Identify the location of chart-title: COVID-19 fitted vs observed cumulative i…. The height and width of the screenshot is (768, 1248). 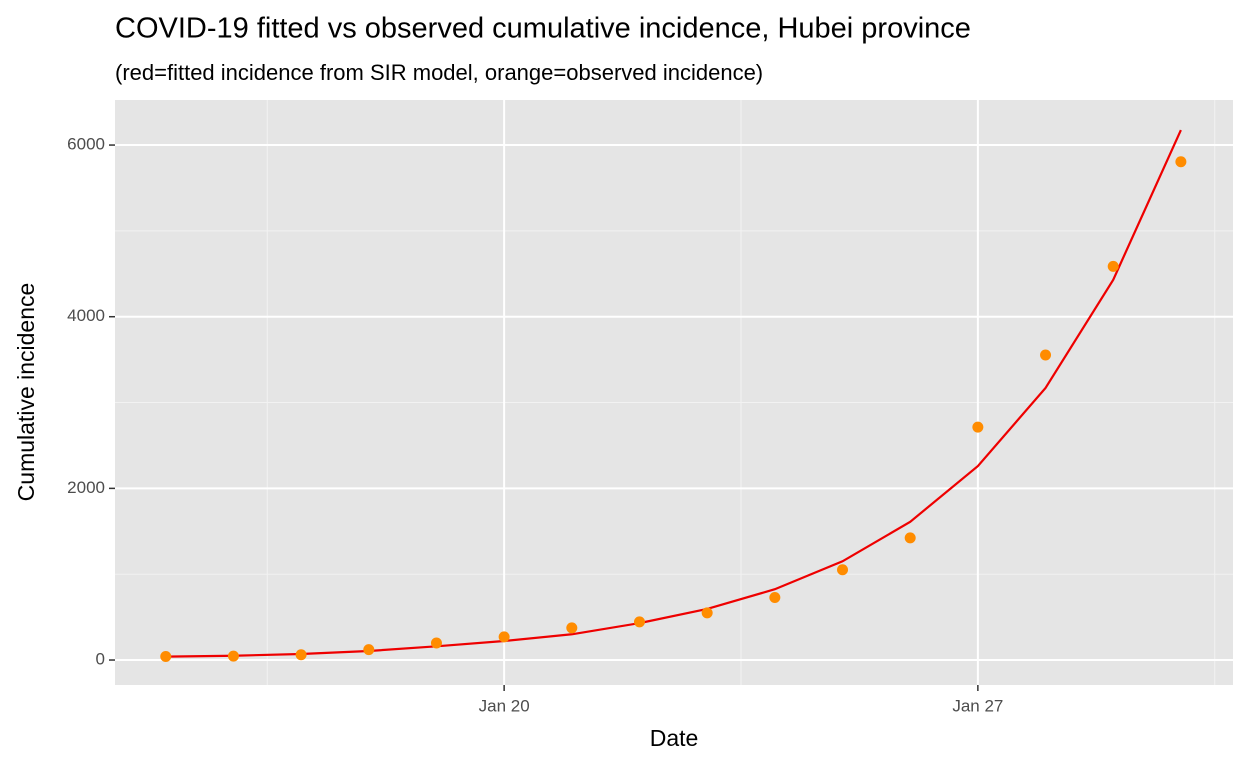
(543, 29).